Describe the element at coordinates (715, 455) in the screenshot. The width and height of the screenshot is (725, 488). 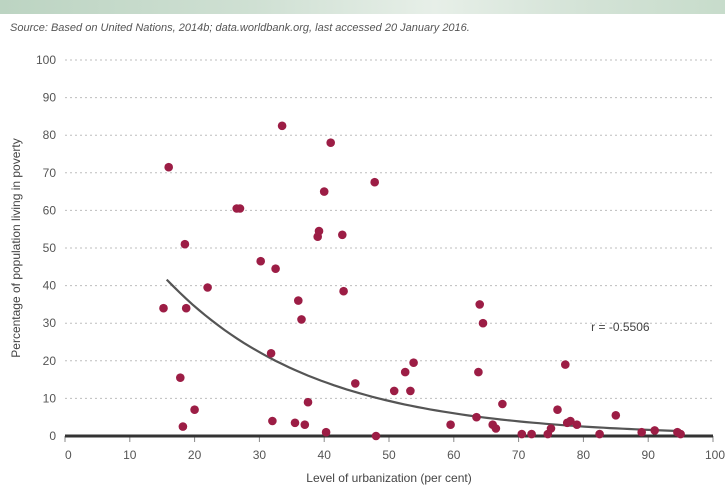
I see `x-tick-label: 100` at that location.